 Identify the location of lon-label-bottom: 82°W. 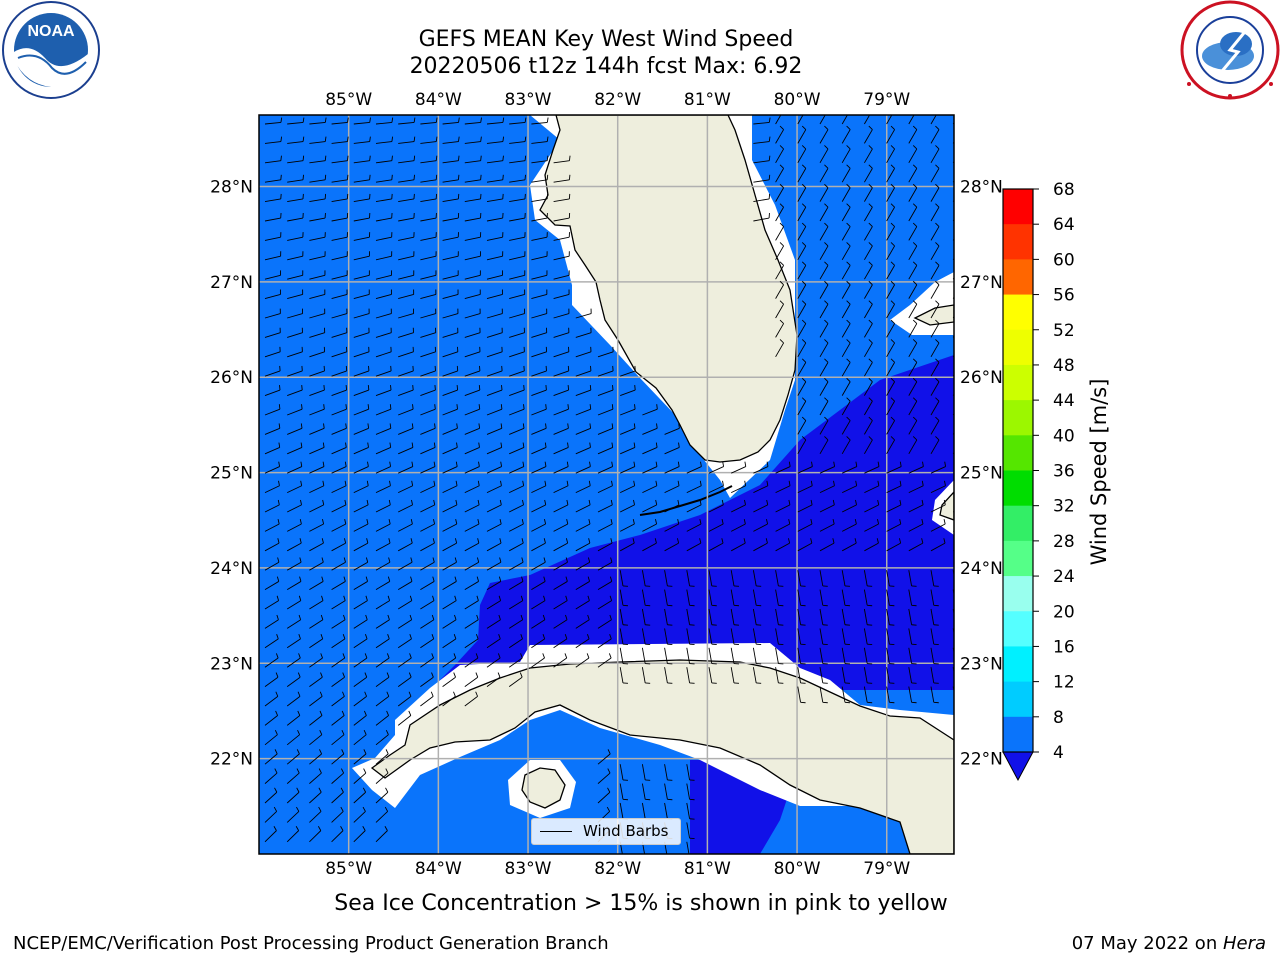
(617, 869).